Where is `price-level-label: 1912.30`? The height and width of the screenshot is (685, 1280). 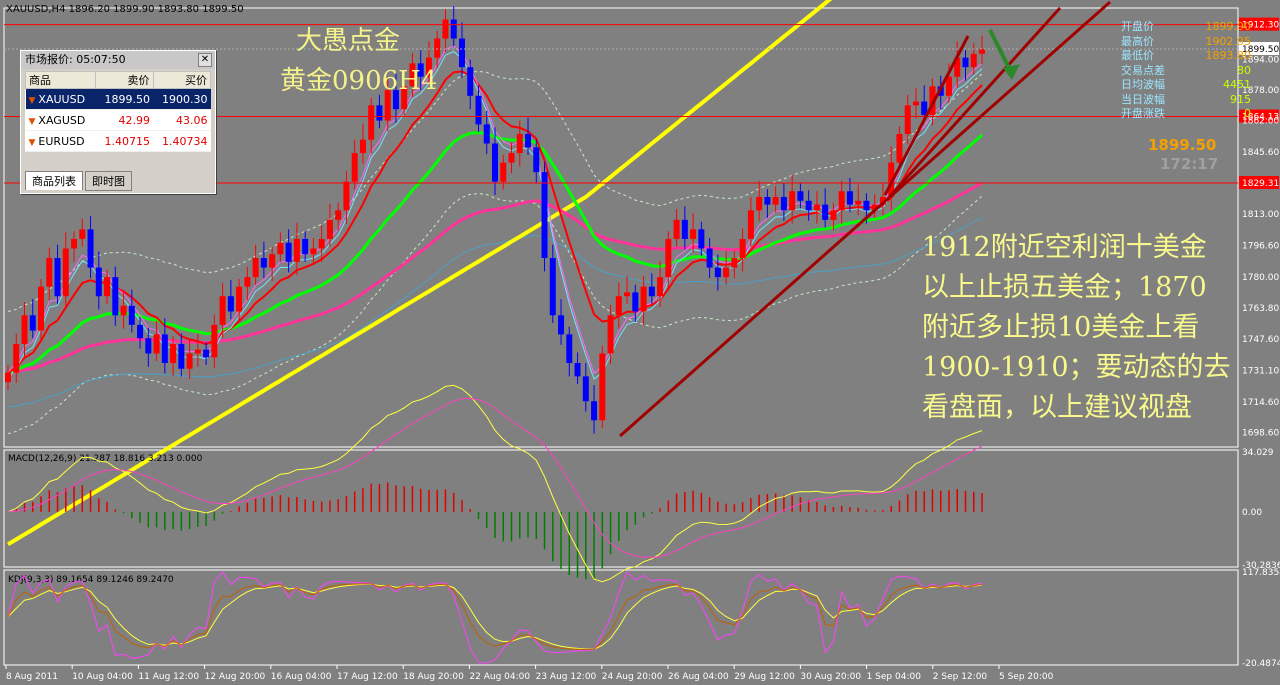 price-level-label: 1912.30 is located at coordinates (1260, 26).